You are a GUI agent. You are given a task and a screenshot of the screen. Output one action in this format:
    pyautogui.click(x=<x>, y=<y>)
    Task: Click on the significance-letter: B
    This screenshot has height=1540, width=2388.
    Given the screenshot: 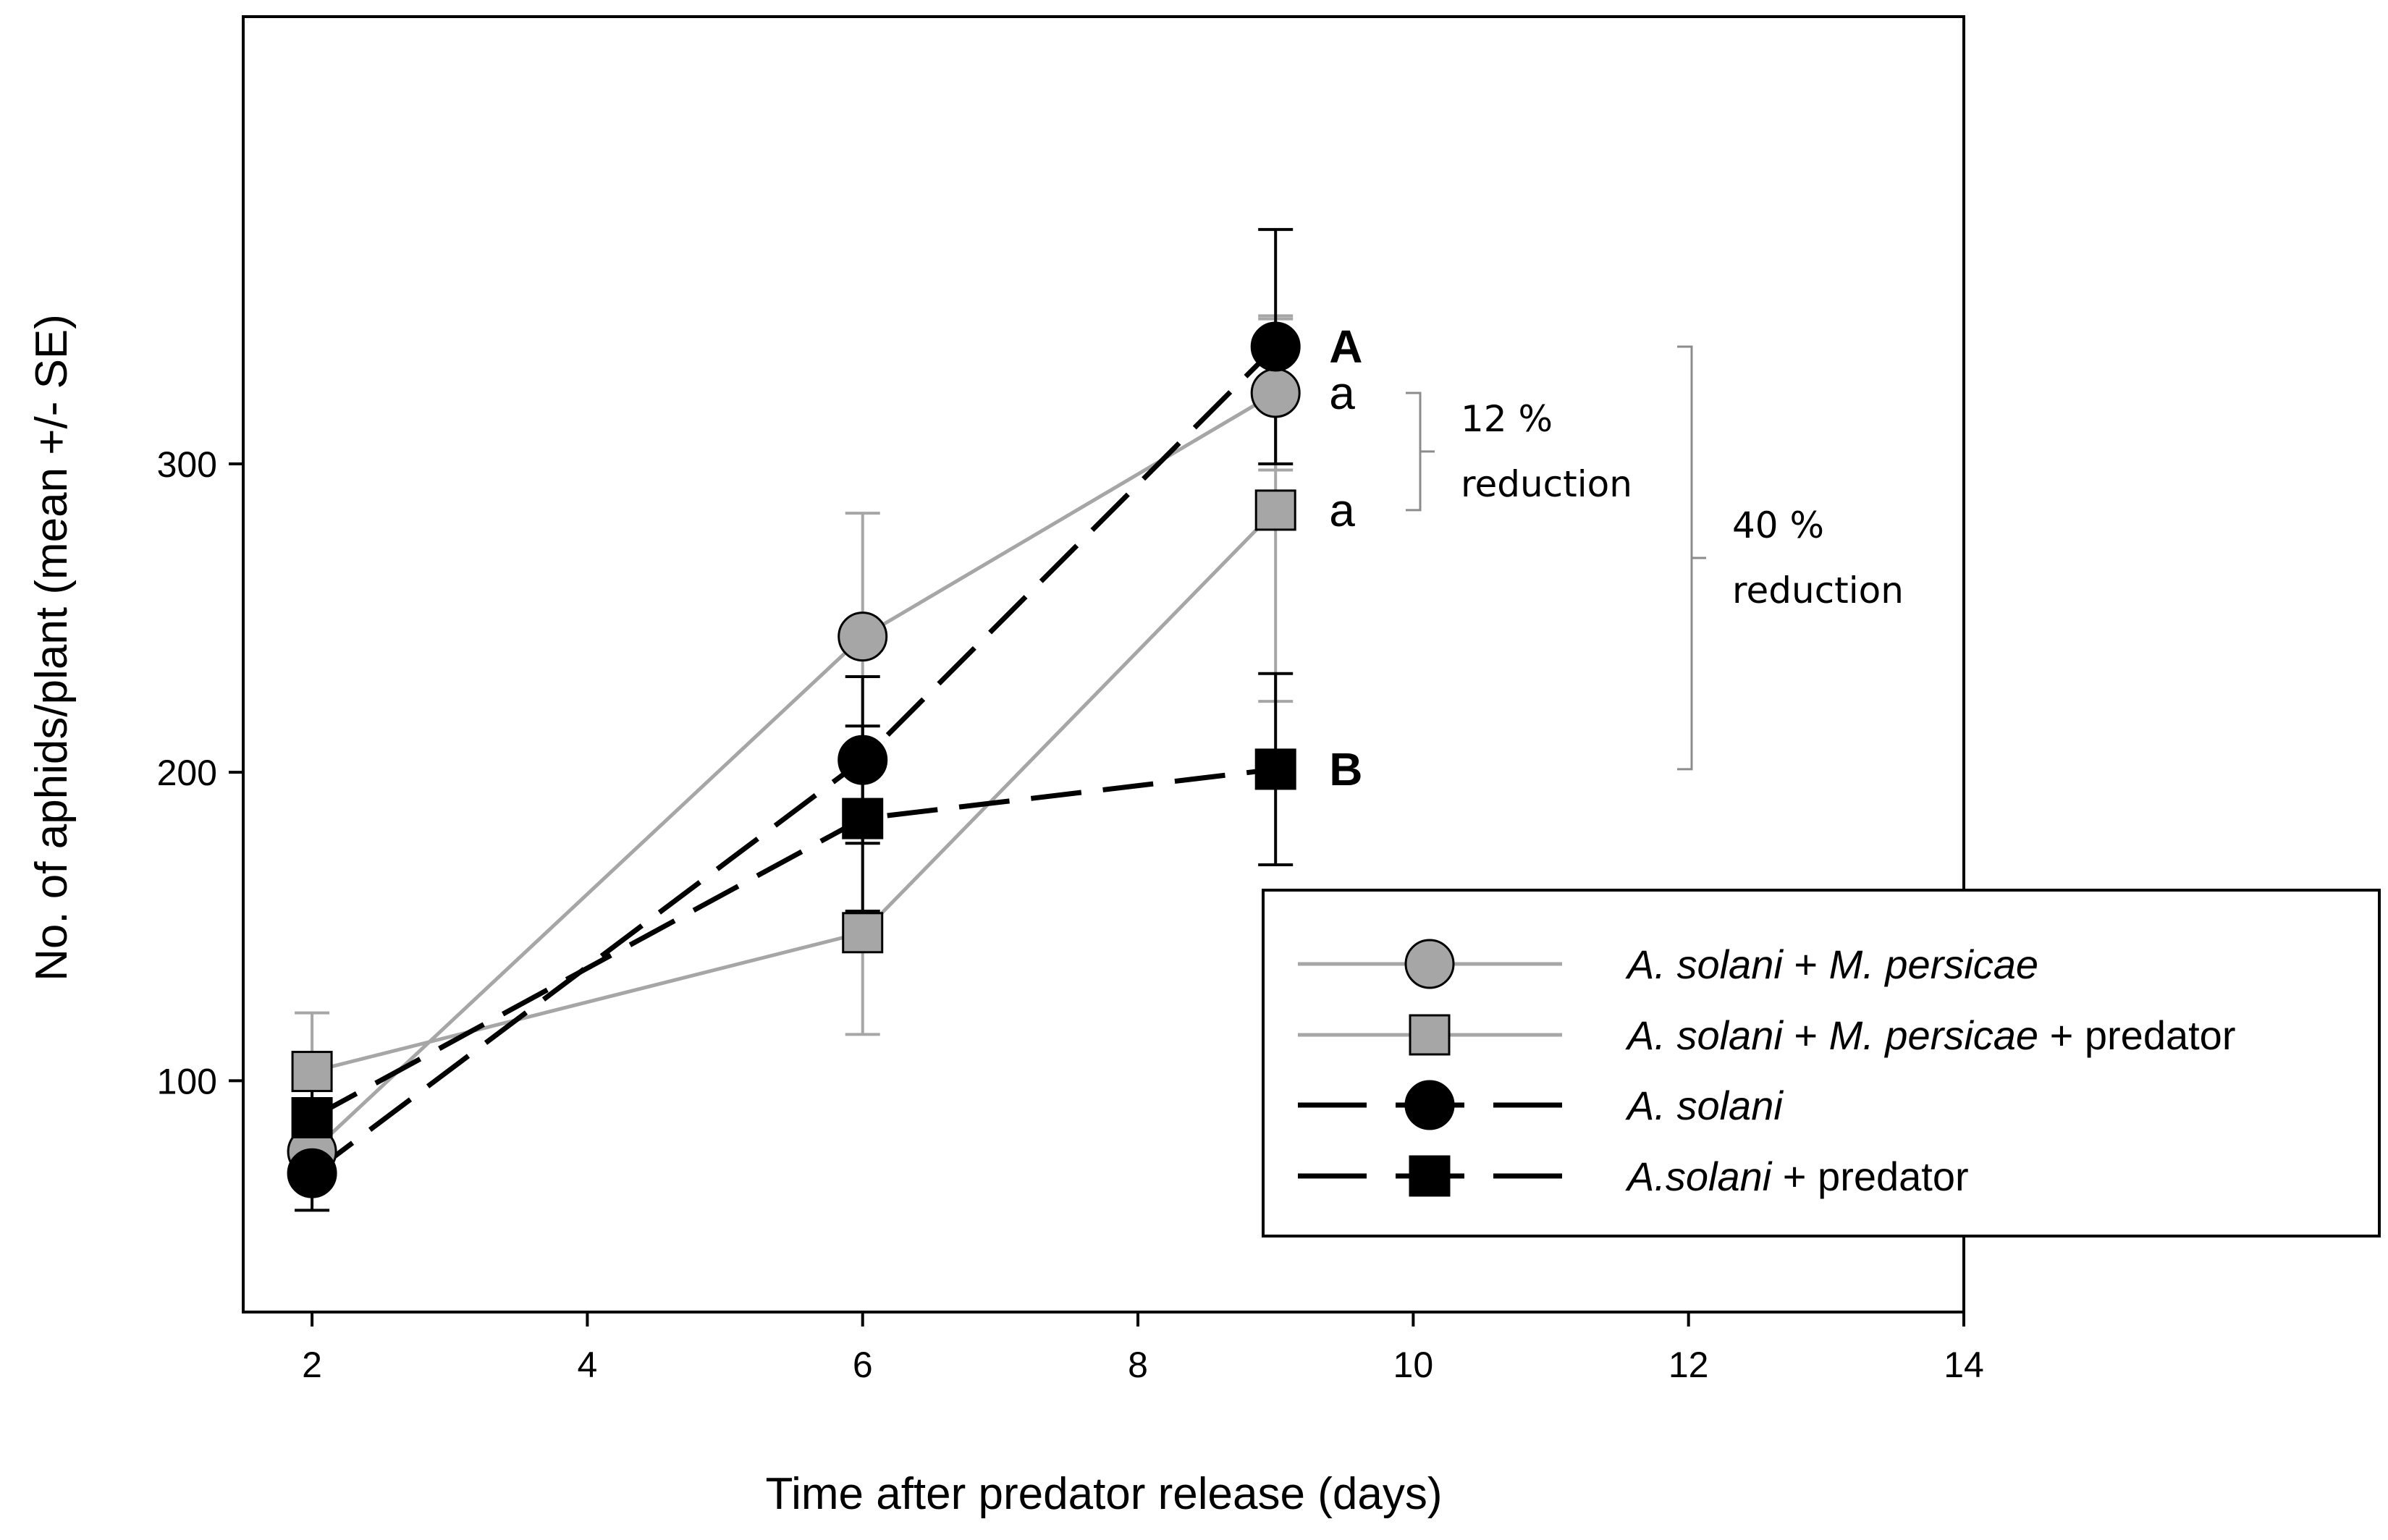 What is the action you would take?
    pyautogui.click(x=1345, y=769)
    